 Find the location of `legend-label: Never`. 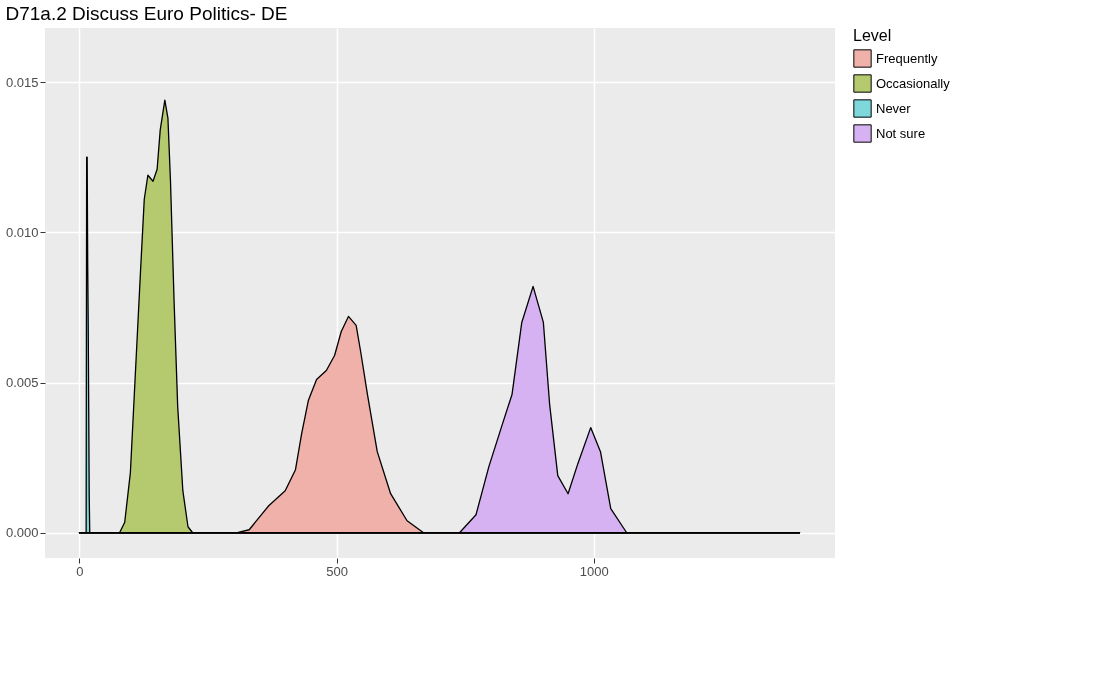

legend-label: Never is located at coordinates (894, 108).